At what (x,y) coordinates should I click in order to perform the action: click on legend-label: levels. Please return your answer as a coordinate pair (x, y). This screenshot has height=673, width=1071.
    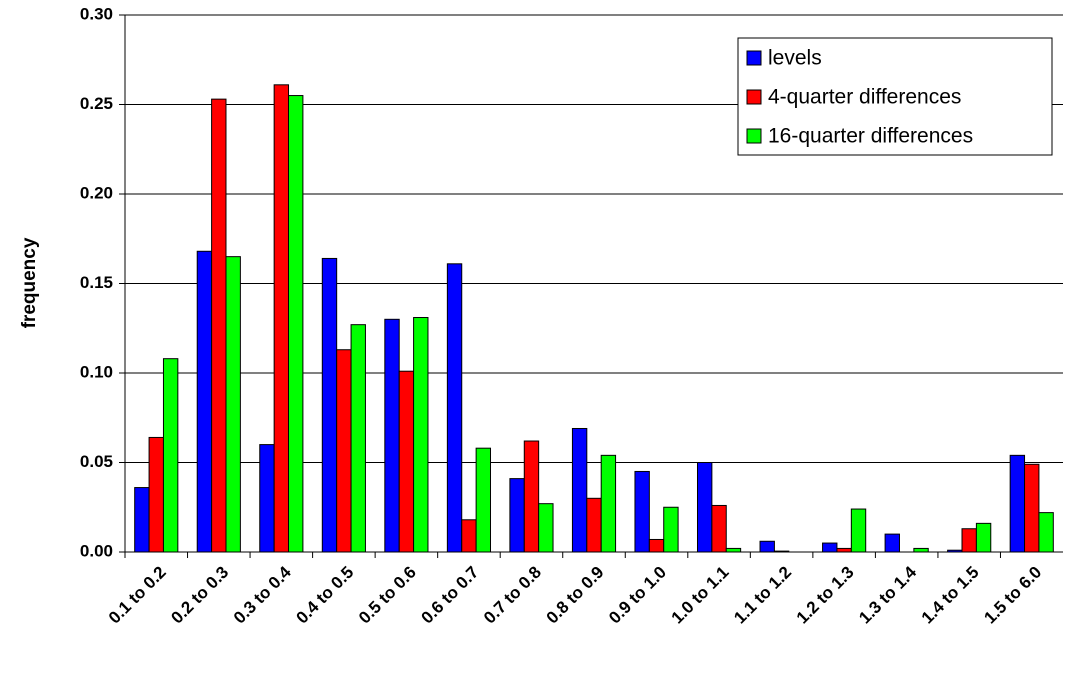
    Looking at the image, I should click on (795, 58).